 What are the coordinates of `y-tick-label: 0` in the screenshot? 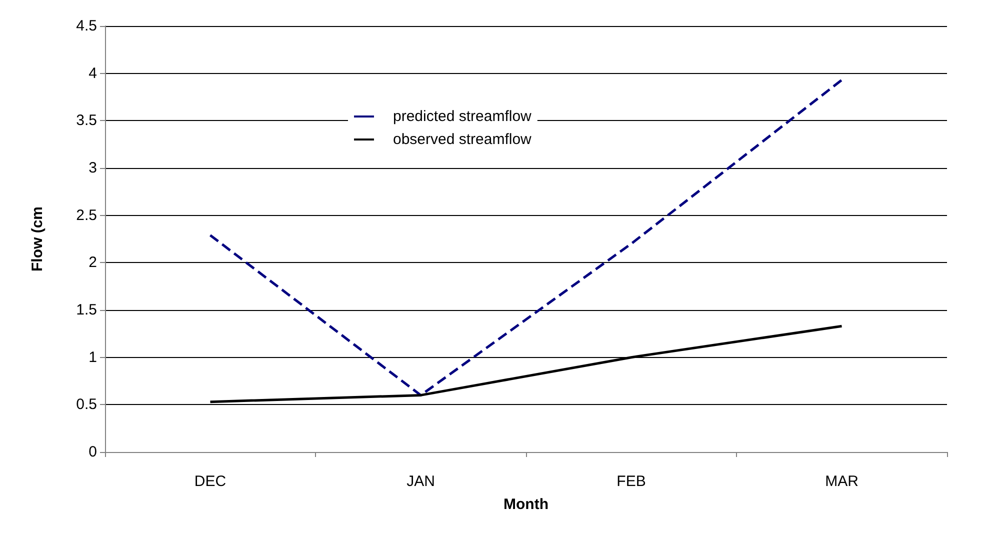 It's located at (92, 452).